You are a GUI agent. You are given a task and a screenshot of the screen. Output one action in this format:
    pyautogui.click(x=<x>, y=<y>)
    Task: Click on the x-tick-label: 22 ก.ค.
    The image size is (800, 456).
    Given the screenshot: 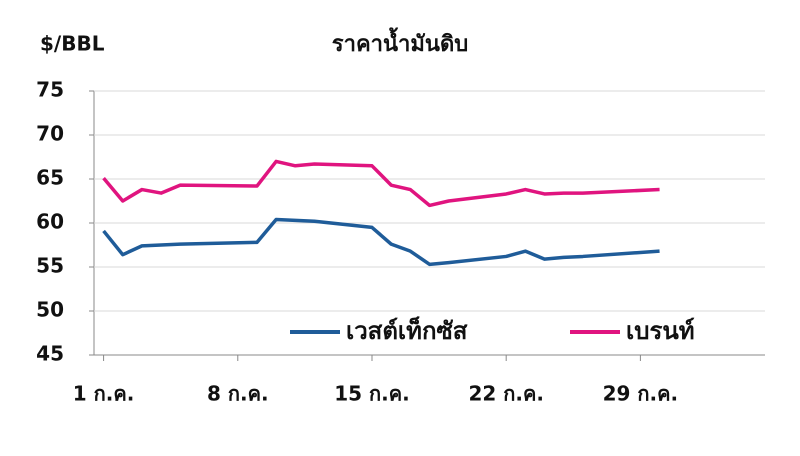 What is the action you would take?
    pyautogui.click(x=505, y=394)
    